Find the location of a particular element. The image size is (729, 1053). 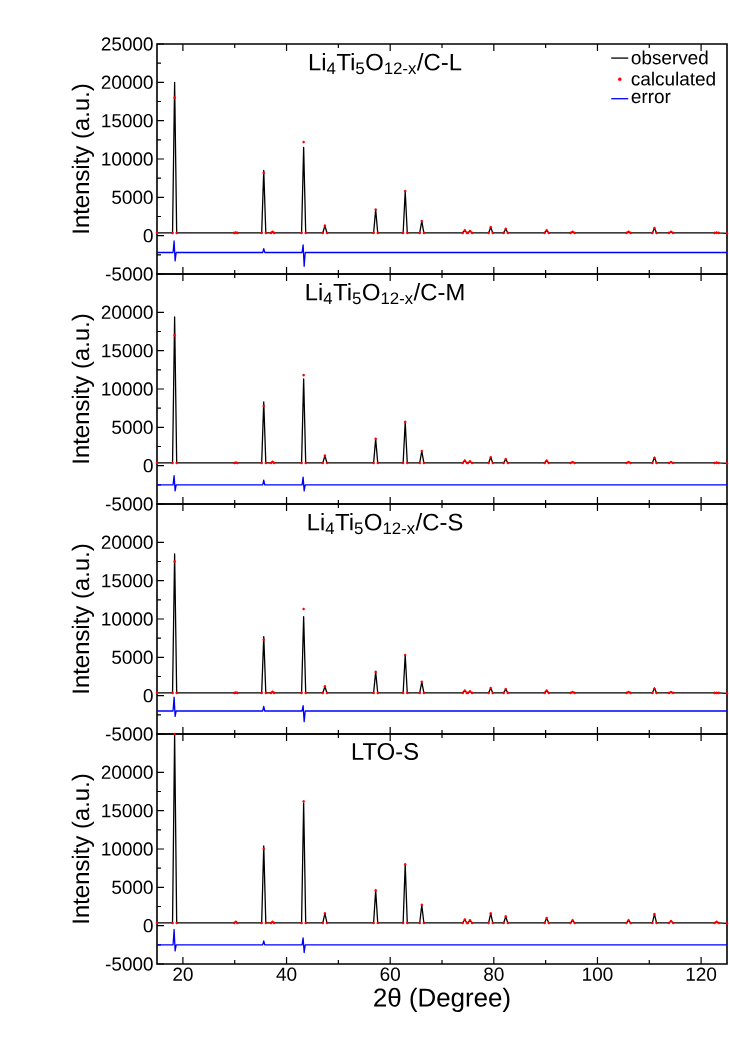

chart-title: Li$_{4}$Ti$_{5}$O$_{12-x}$/C-L is located at coordinates (385, 64).